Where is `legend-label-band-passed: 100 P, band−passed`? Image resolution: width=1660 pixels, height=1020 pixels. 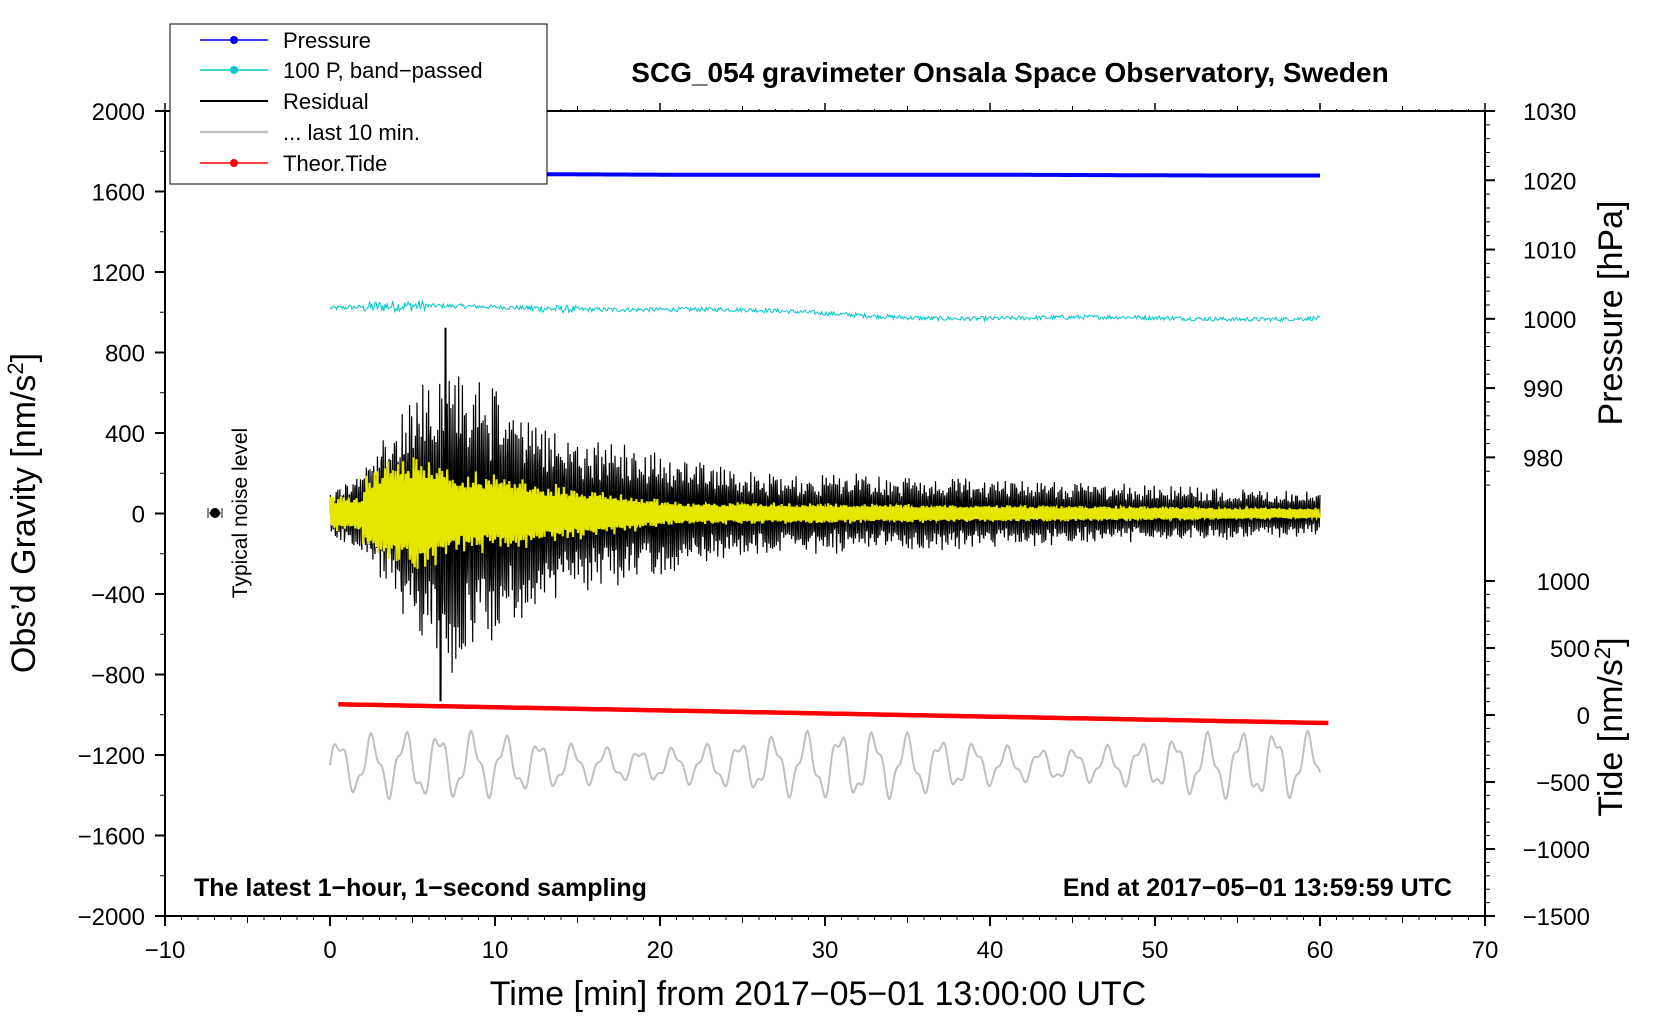
legend-label-band-passed: 100 P, band−passed is located at coordinates (383, 70).